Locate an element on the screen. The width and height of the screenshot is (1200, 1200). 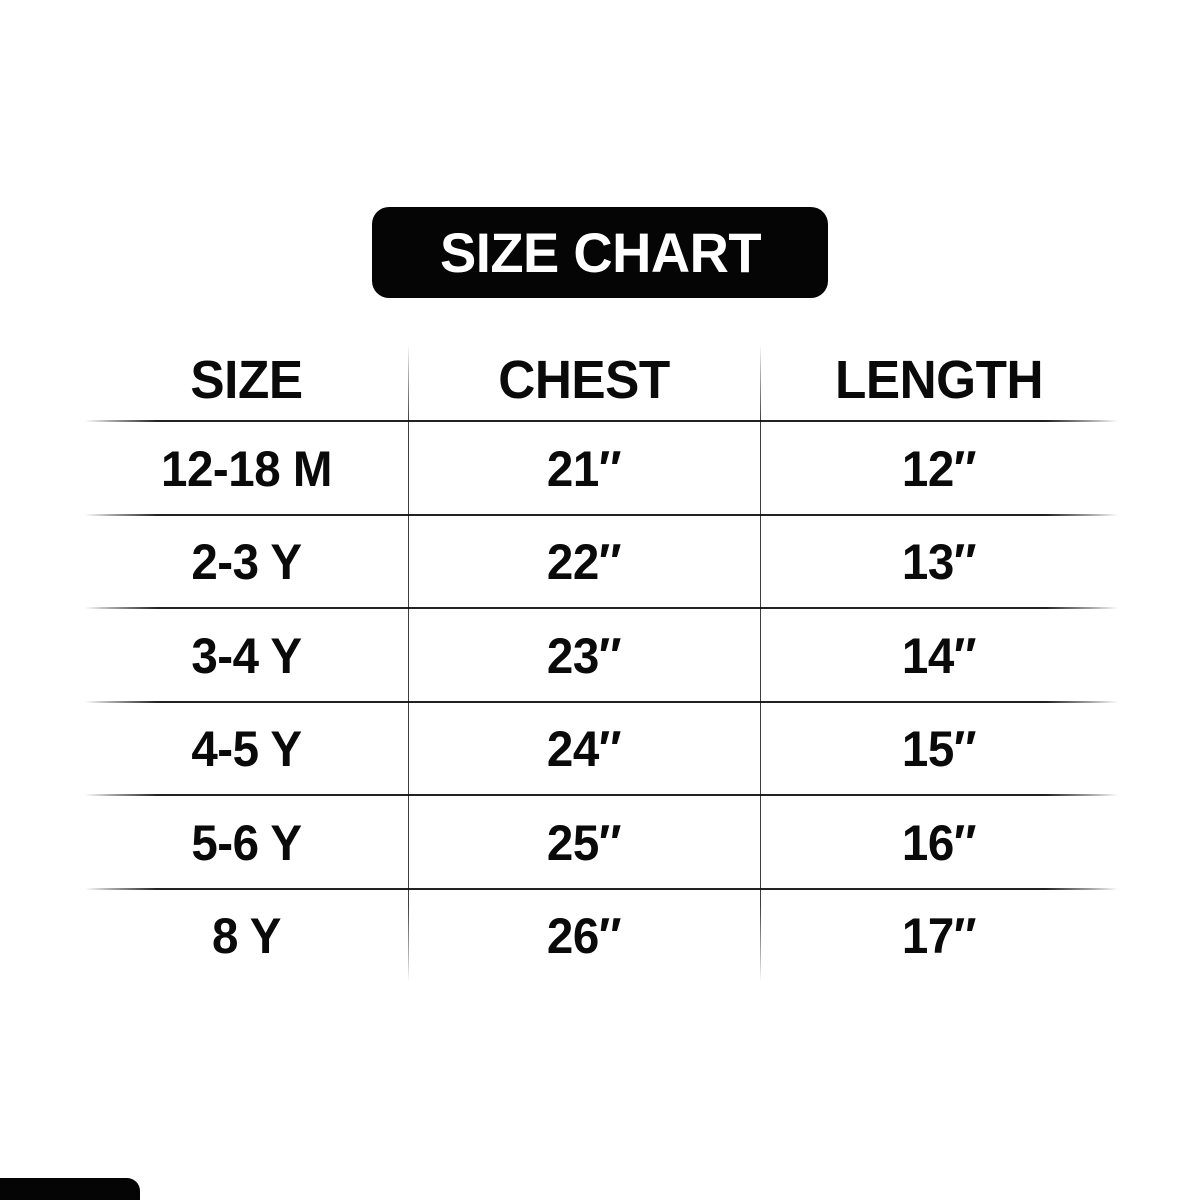
cell-chest: 23″ is located at coordinates (584, 655).